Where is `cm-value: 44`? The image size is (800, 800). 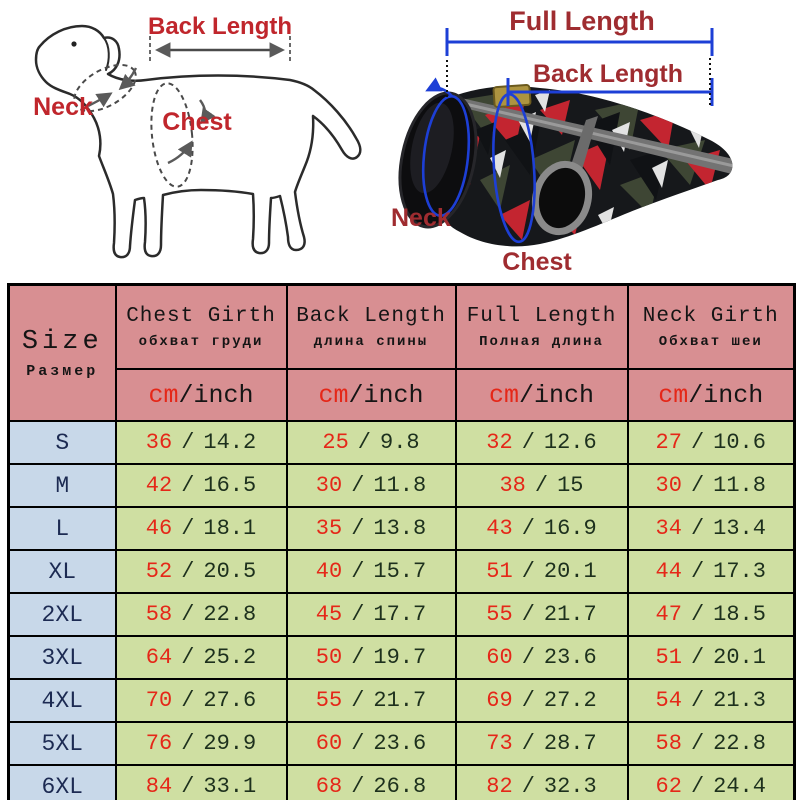 cm-value: 44 is located at coordinates (668, 571).